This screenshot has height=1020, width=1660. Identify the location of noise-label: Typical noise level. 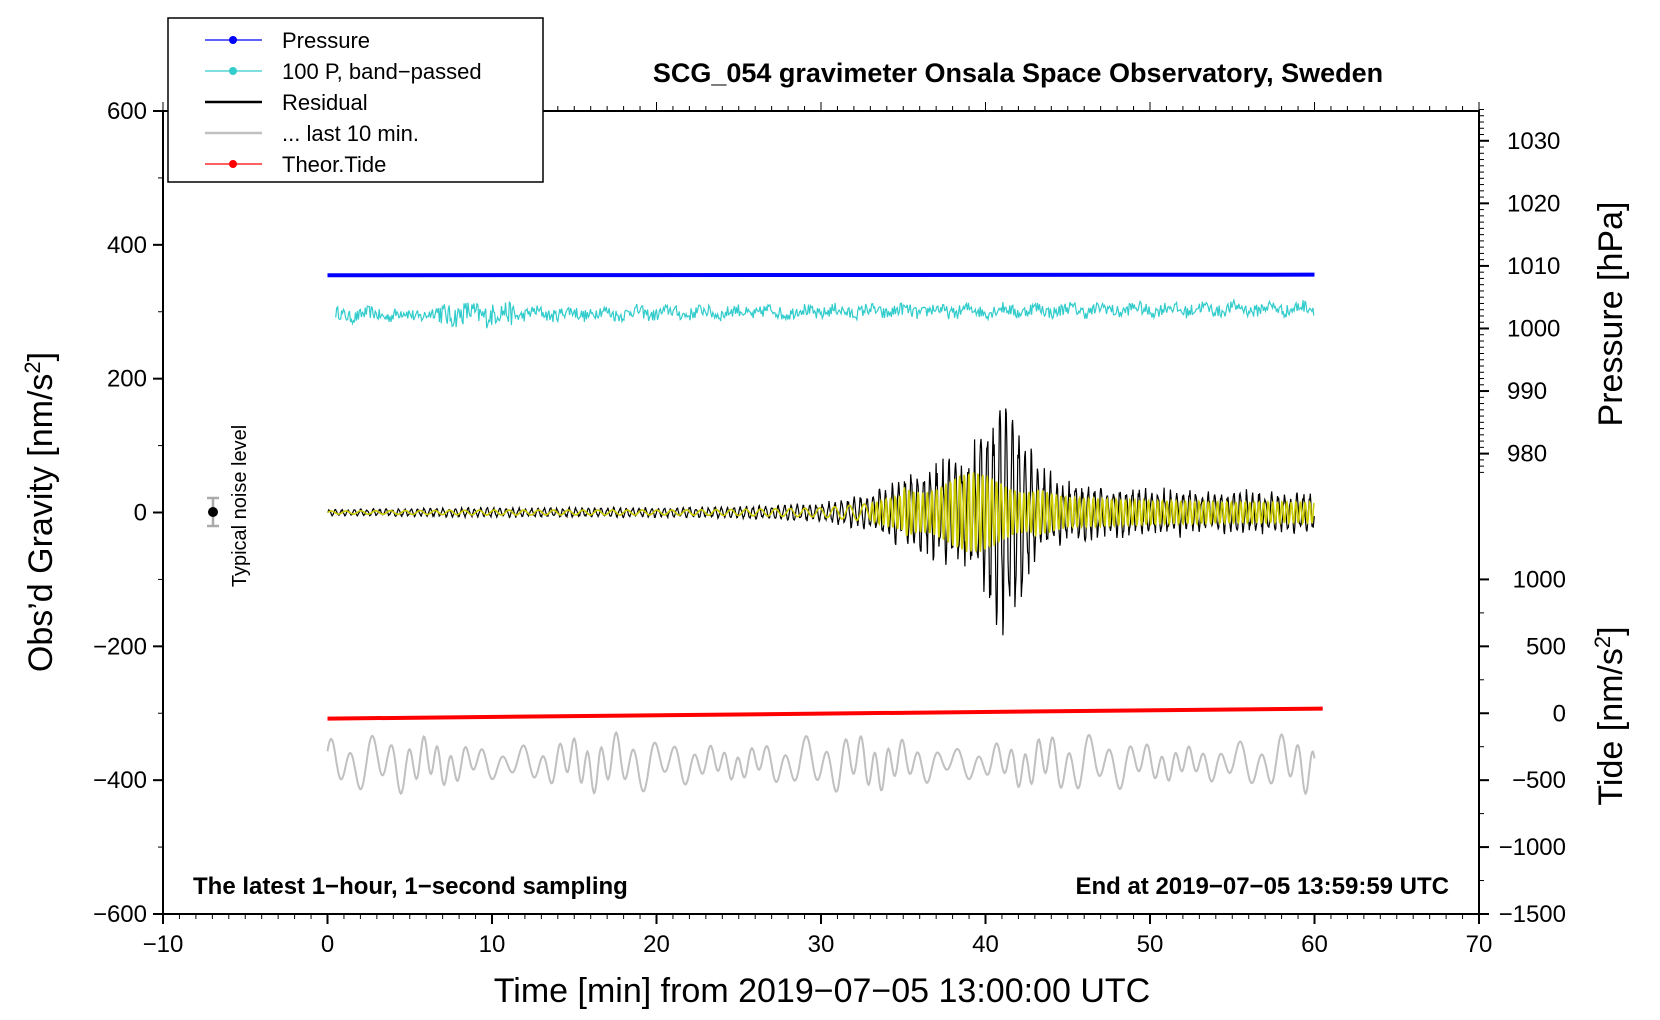
(240, 506).